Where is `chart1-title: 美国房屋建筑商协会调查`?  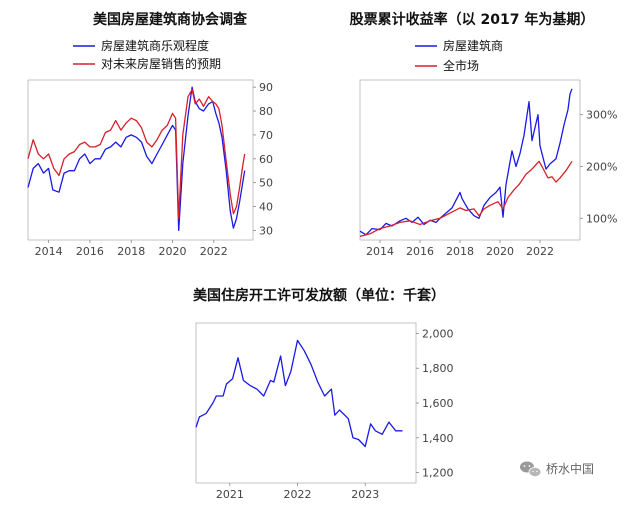
chart1-title: 美国房屋建筑商协会调查 is located at coordinates (170, 19).